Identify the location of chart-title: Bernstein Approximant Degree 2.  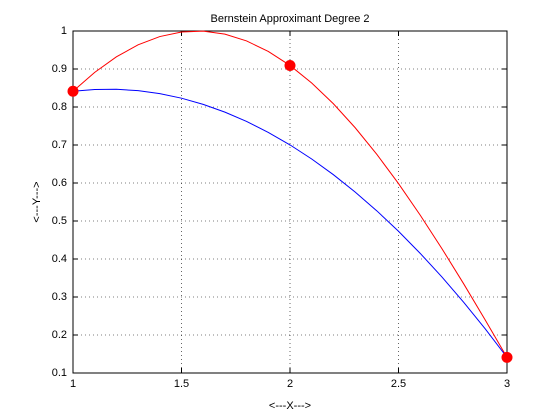
(290, 19).